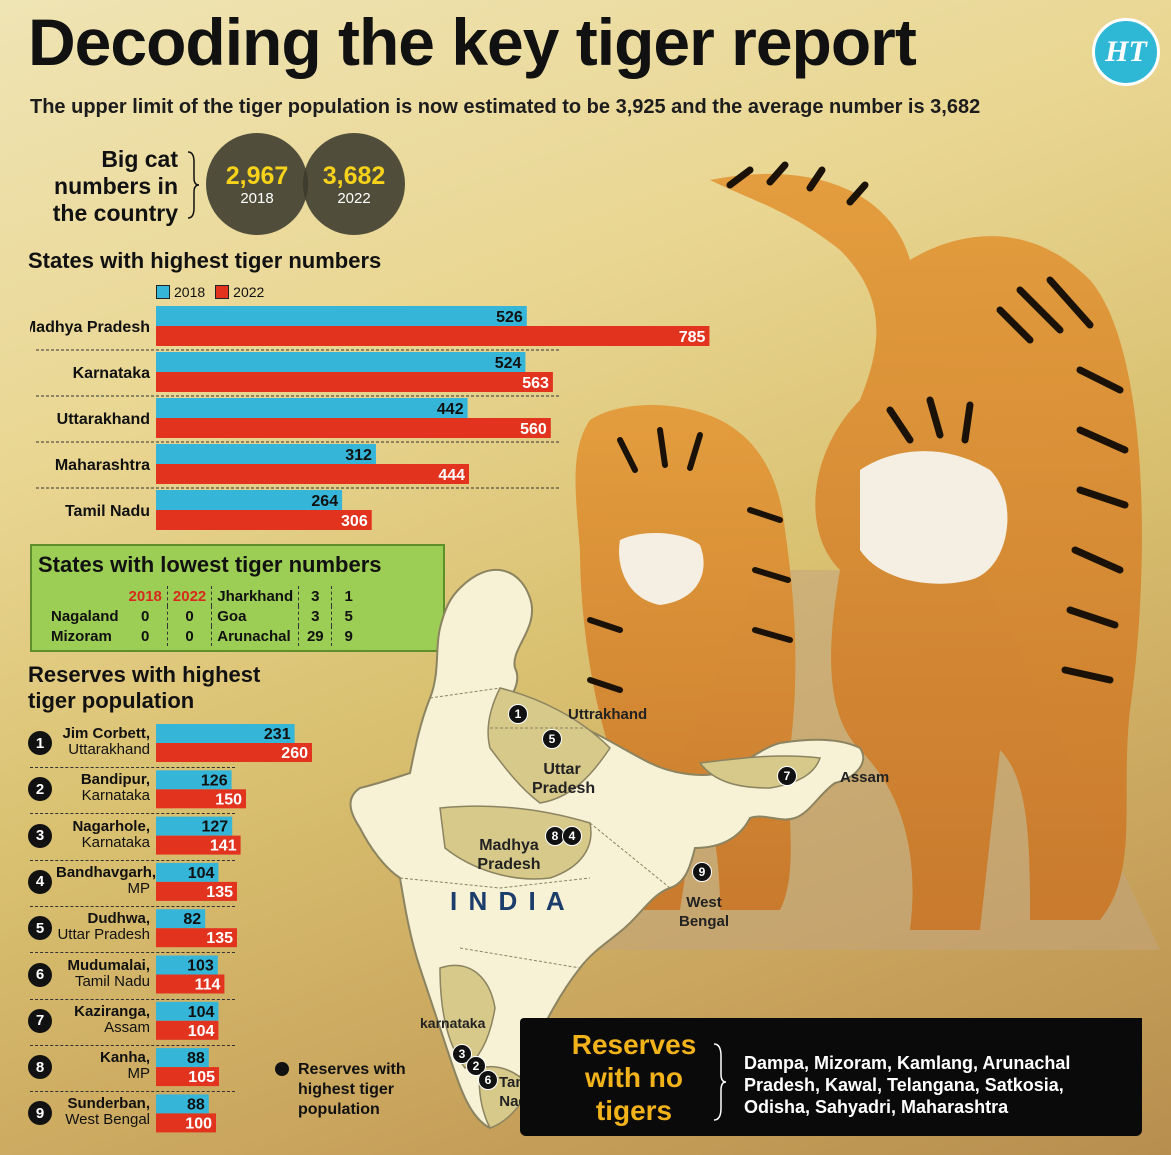 Image resolution: width=1171 pixels, height=1155 pixels. I want to click on data-label: 100, so click(198, 1123).